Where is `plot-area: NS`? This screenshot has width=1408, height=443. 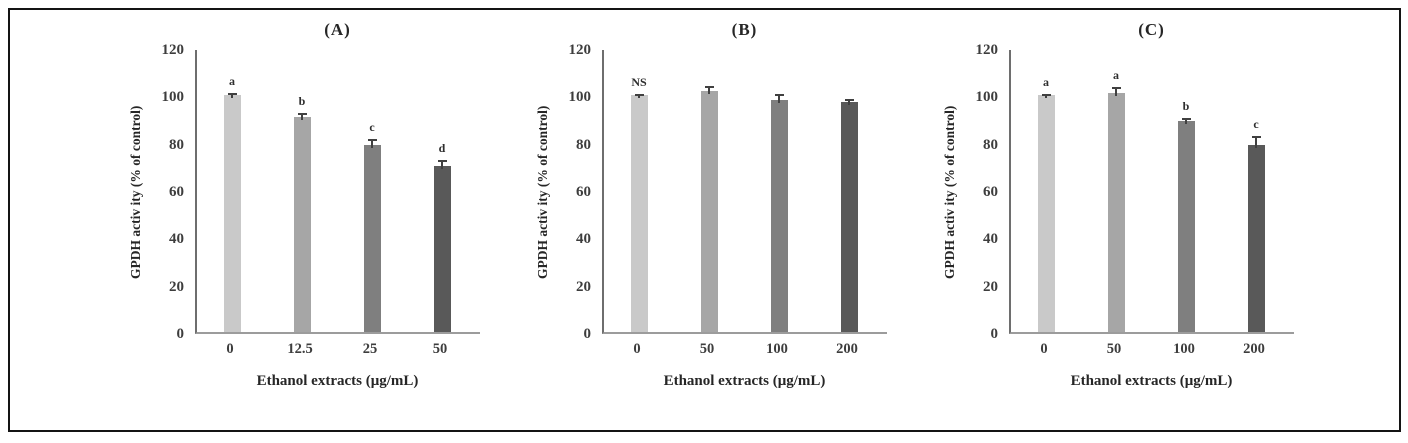 plot-area: NS is located at coordinates (744, 192).